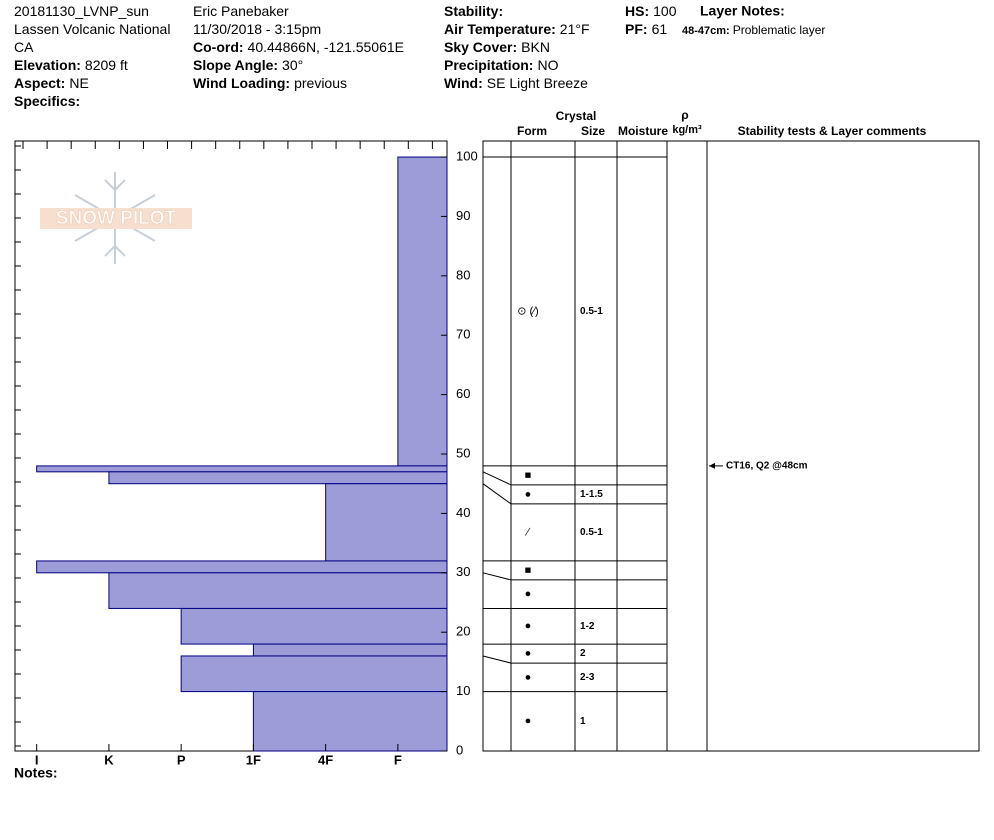 The height and width of the screenshot is (840, 994). Describe the element at coordinates (587, 626) in the screenshot. I see `grain-size: 1-2` at that location.